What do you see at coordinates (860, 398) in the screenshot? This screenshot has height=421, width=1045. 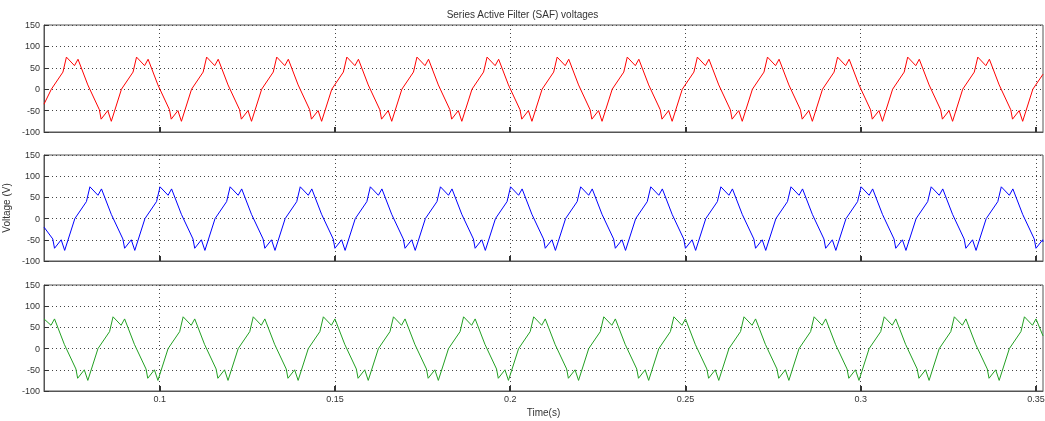 I see `x-tick-label: 0.3` at bounding box center [860, 398].